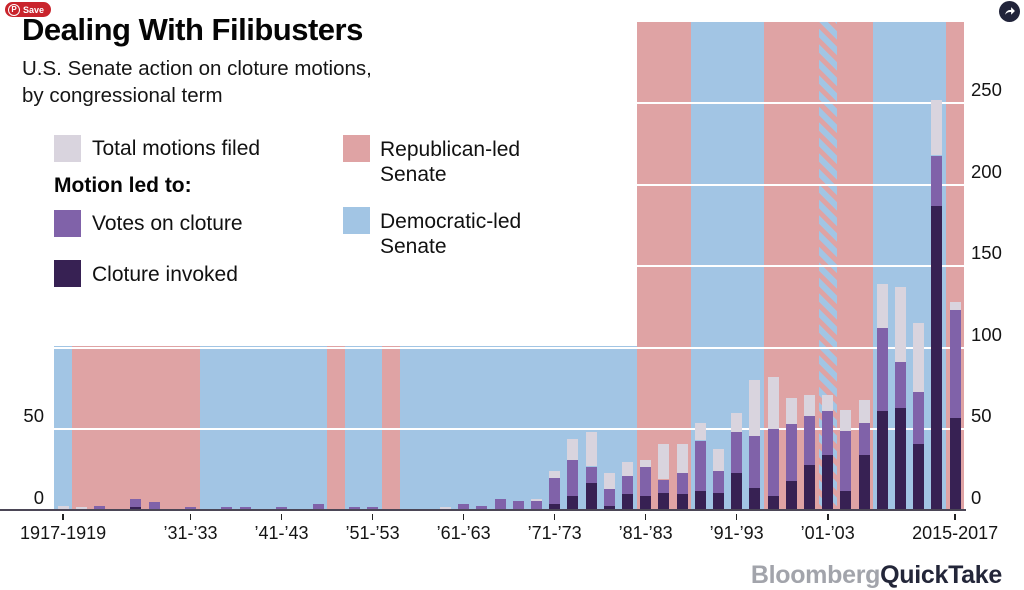  Describe the element at coordinates (955, 306) in the screenshot. I see `bar-total-filed-2015-2017` at that location.